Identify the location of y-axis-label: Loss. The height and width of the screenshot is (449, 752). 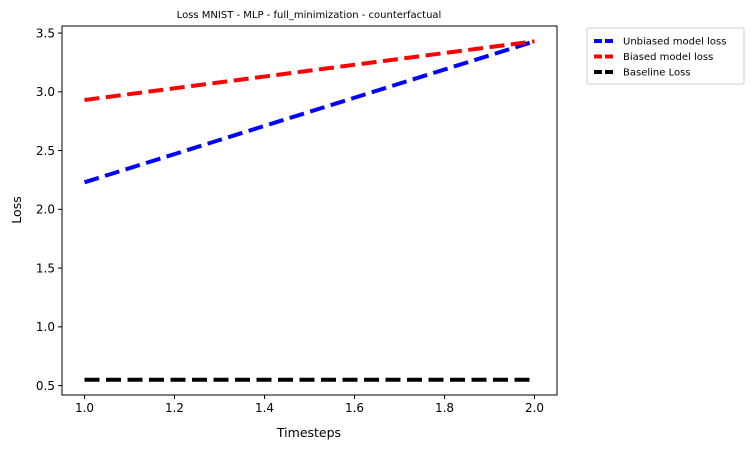
(16, 209).